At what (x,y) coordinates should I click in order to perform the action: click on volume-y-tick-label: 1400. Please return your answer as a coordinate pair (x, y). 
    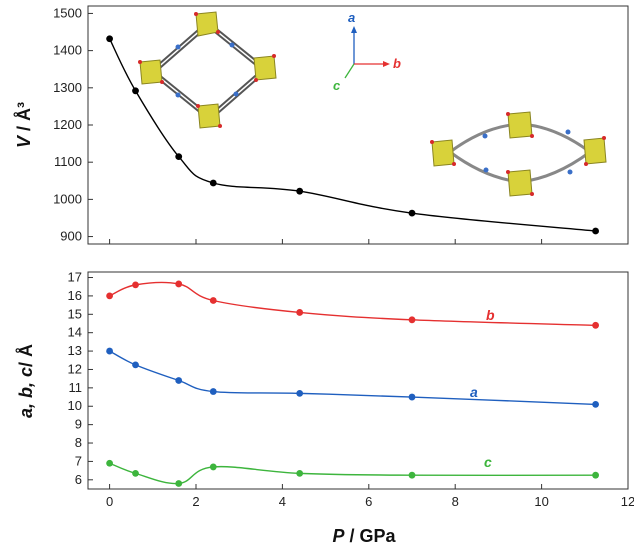
    Looking at the image, I should click on (67, 50).